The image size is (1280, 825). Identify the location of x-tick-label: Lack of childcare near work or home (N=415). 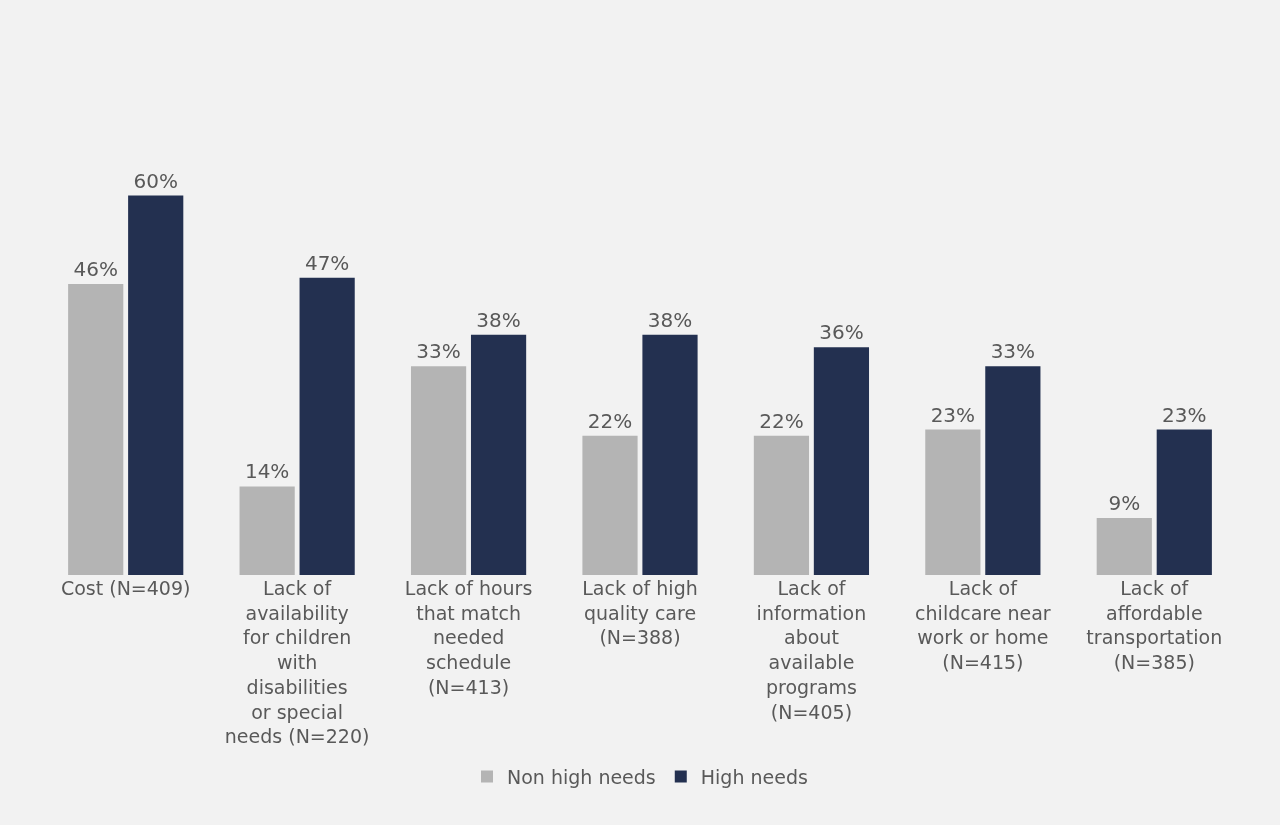
(983, 625).